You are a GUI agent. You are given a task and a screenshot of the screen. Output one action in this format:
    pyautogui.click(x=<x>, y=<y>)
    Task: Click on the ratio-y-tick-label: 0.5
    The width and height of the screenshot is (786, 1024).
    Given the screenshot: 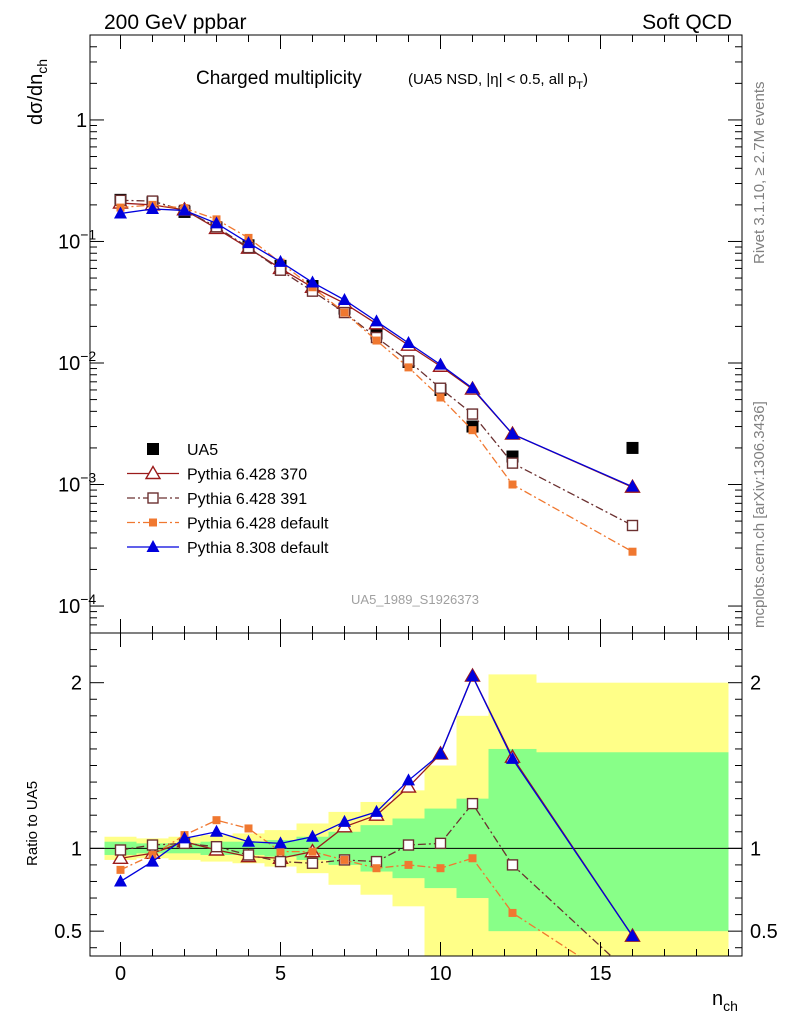 What is the action you would take?
    pyautogui.click(x=68, y=932)
    